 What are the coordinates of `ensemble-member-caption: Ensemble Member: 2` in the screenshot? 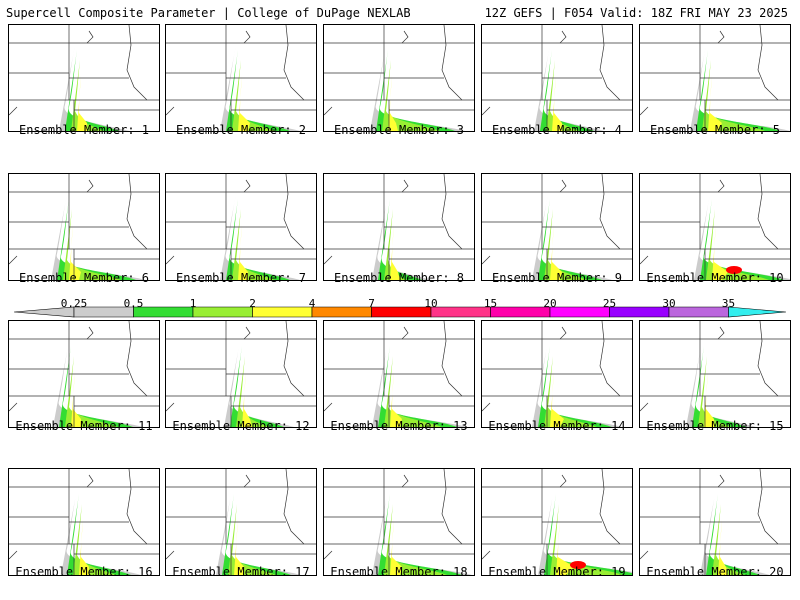 It's located at (241, 130).